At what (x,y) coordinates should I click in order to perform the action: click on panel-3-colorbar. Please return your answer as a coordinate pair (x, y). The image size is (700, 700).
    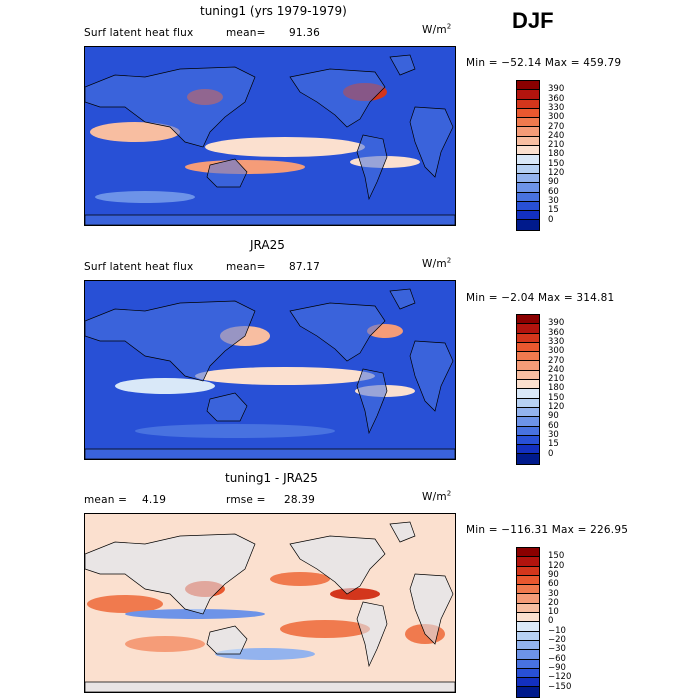
    Looking at the image, I should click on (528, 622).